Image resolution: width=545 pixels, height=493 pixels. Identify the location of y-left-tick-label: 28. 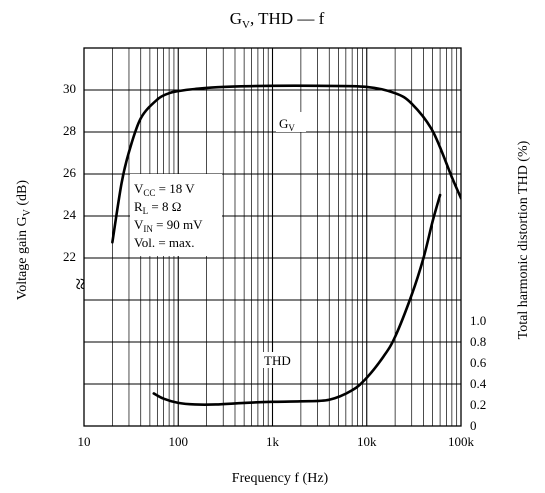
(69, 130).